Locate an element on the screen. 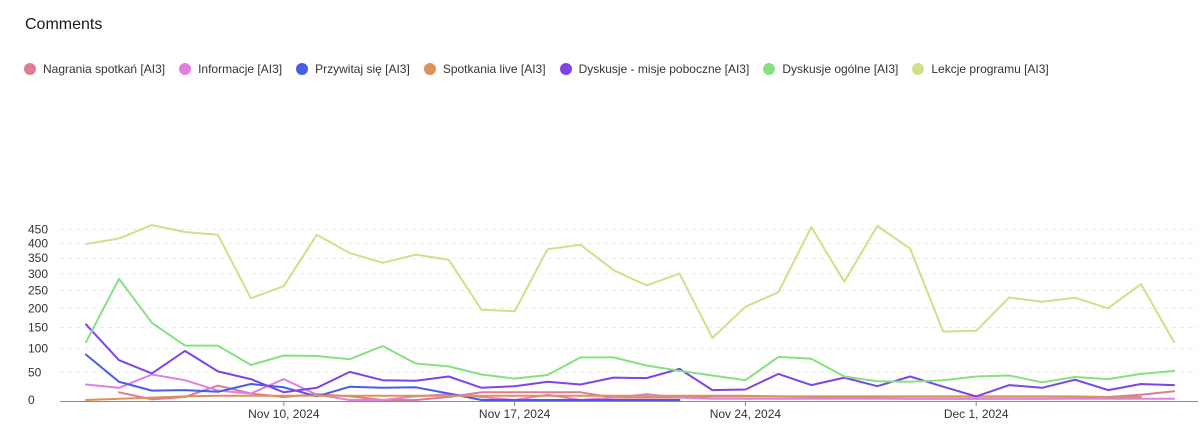  legend-label: Nagrania spotkań [AI3] is located at coordinates (104, 69).